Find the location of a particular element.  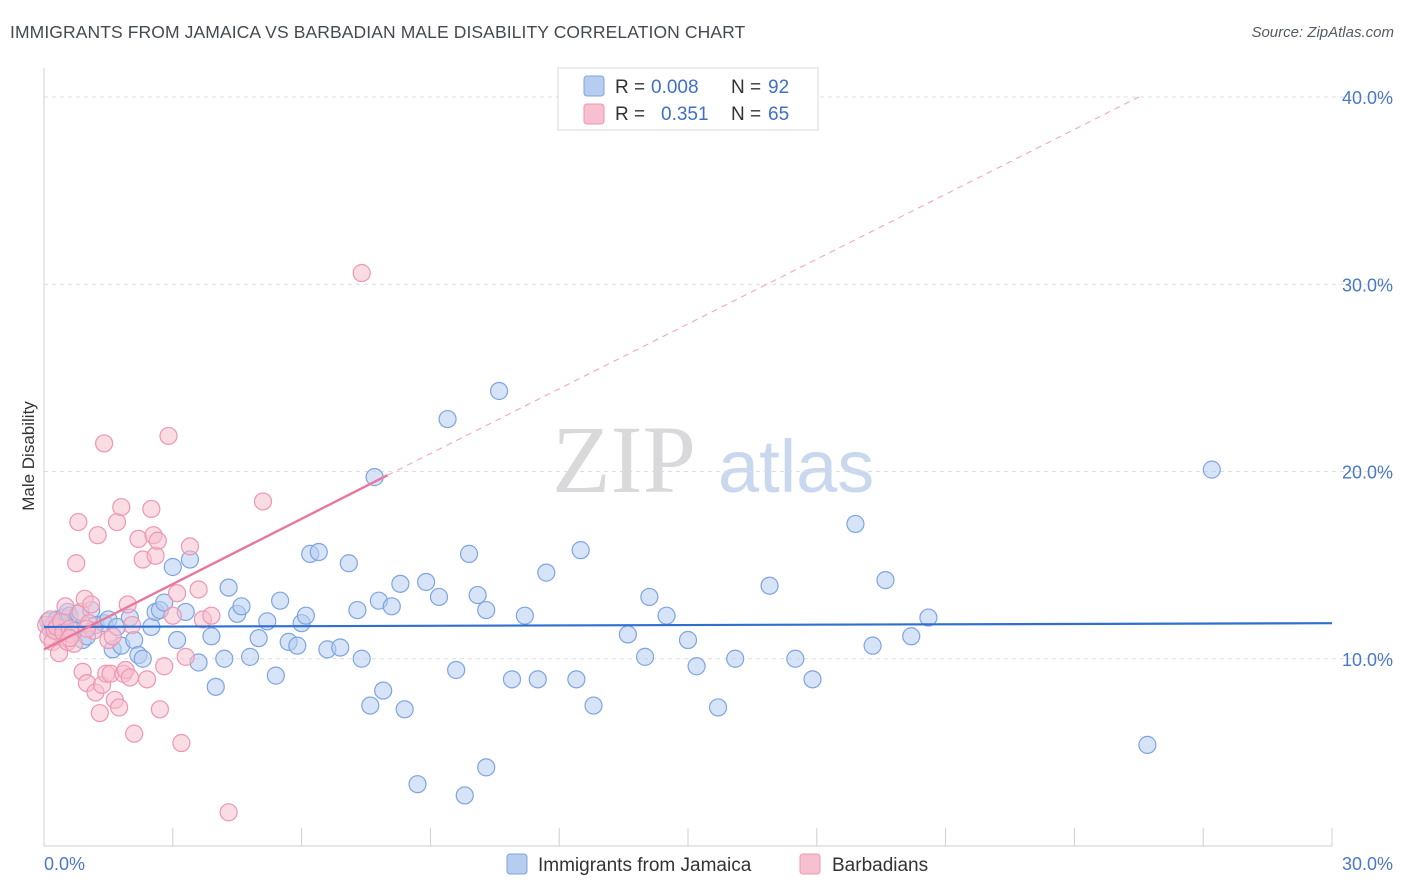

x-ticks is located at coordinates (752, 837).